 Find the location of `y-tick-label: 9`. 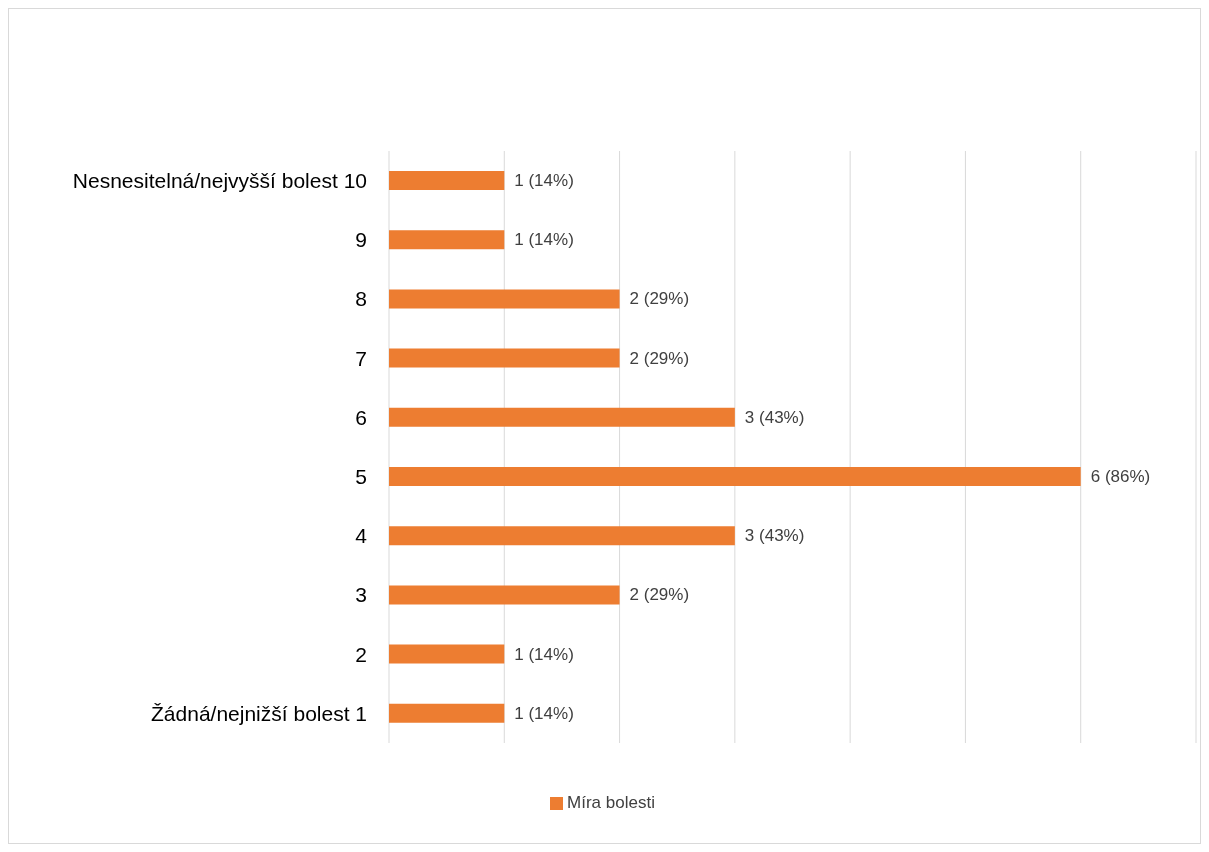

y-tick-label: 9 is located at coordinates (361, 240).